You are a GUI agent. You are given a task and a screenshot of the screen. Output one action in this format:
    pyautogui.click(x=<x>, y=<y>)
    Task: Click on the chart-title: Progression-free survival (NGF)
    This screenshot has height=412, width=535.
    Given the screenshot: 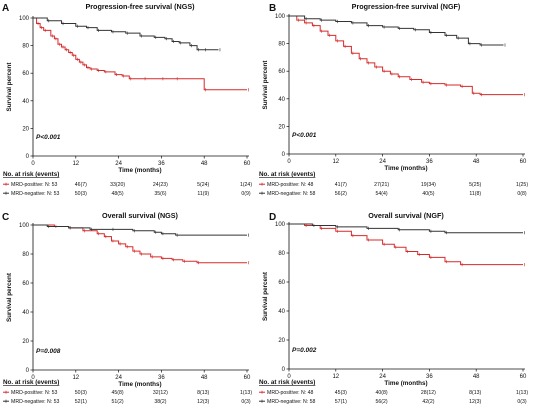 What is the action you would take?
    pyautogui.click(x=406, y=6)
    